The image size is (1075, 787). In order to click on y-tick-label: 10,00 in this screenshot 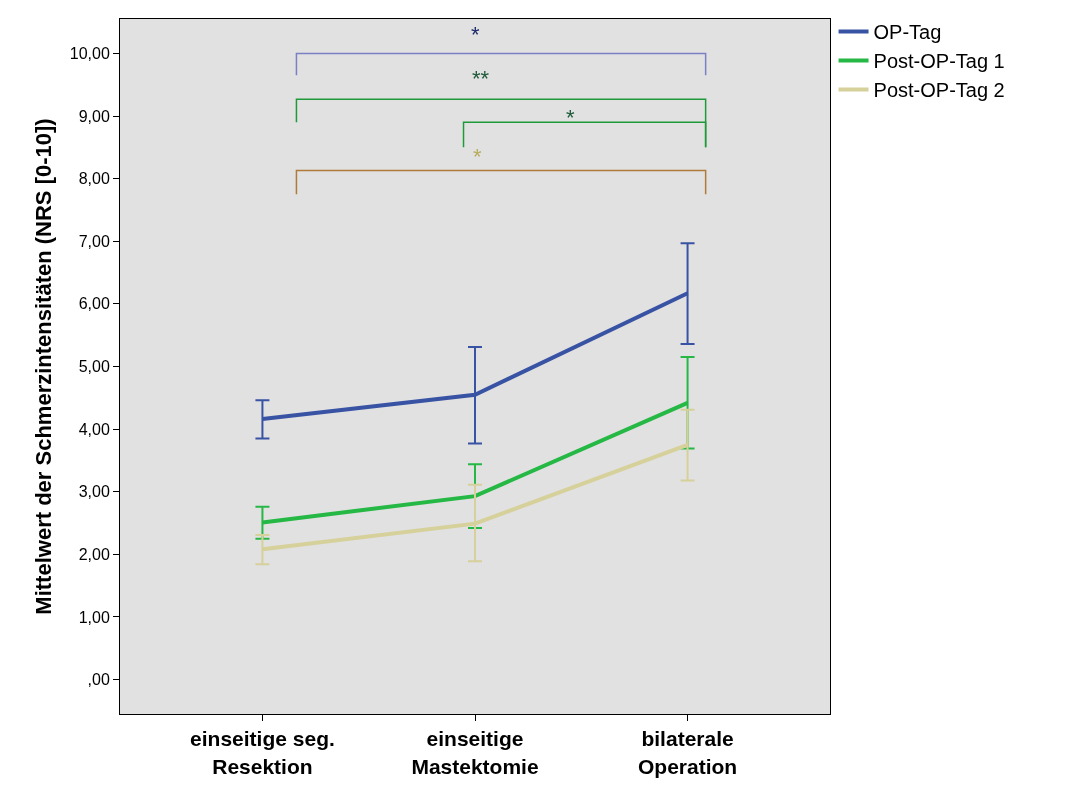, I will do `click(89, 54)`.